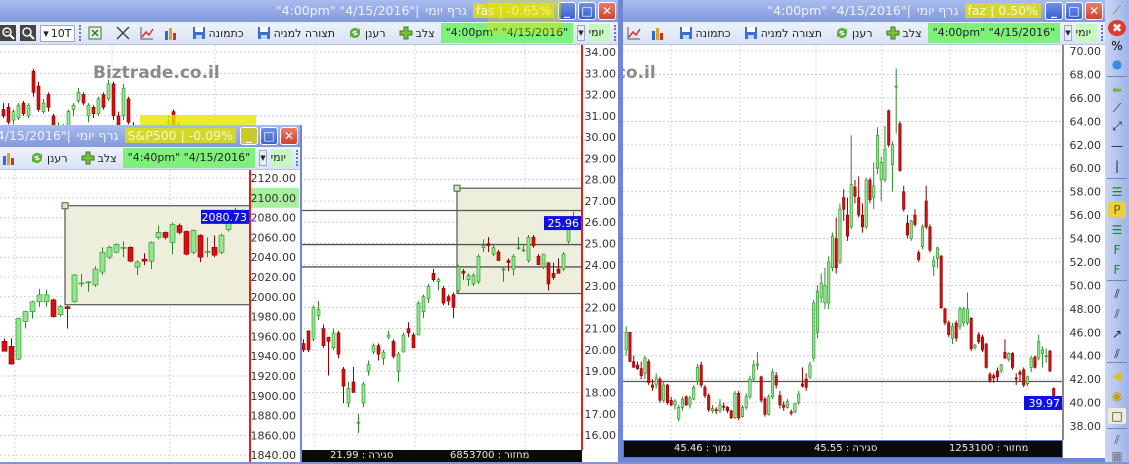  What do you see at coordinates (703, 448) in the screenshot?
I see `status-low: נמוך : 45.46` at bounding box center [703, 448].